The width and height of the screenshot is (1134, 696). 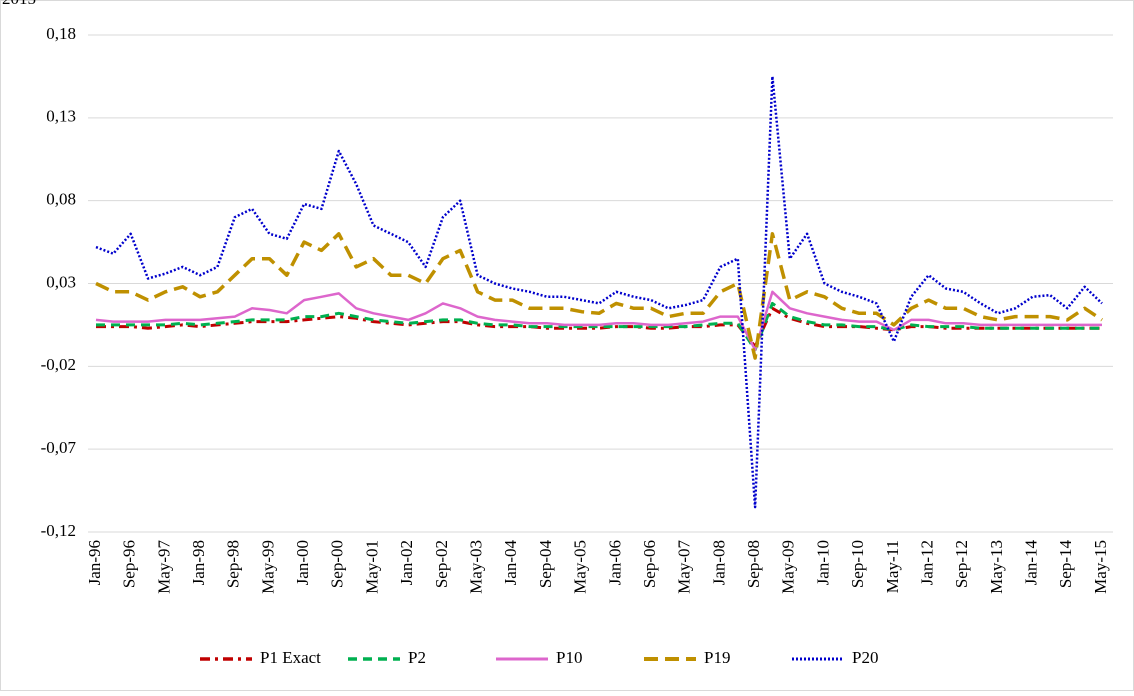 I want to click on x-tick-label: May-97, so click(x=163, y=567).